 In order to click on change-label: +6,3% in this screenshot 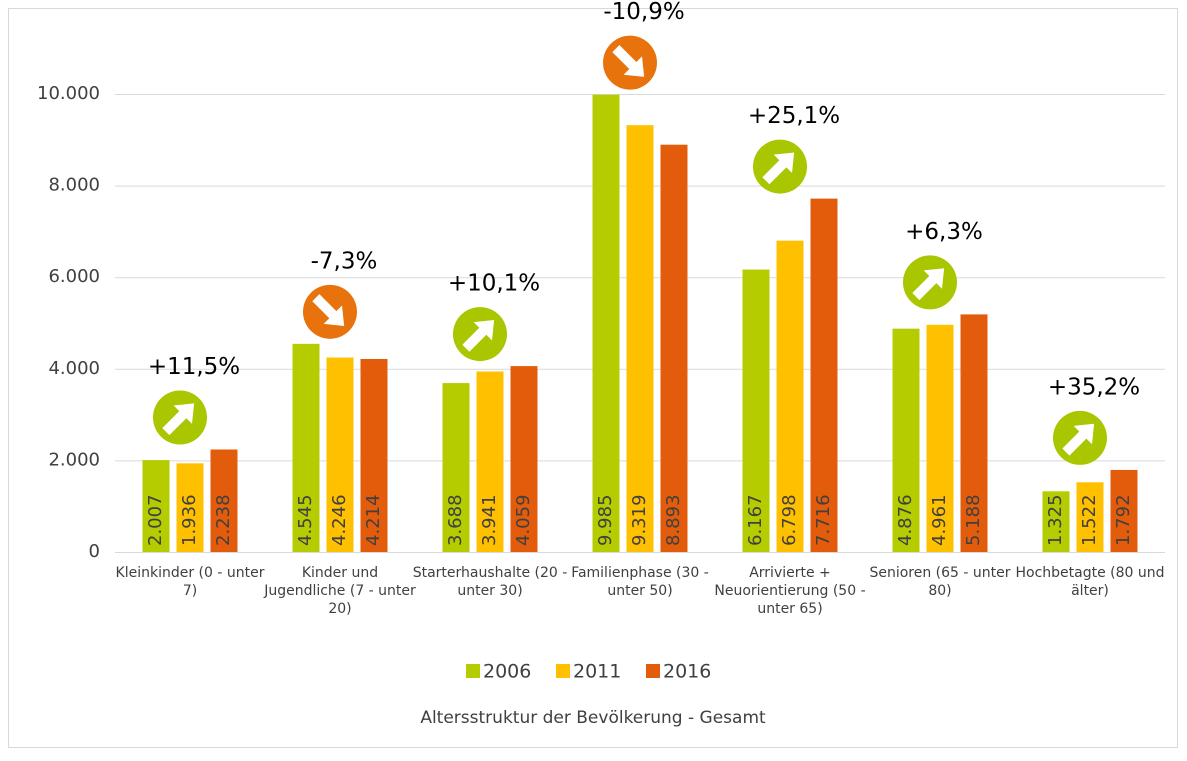, I will do `click(944, 232)`.